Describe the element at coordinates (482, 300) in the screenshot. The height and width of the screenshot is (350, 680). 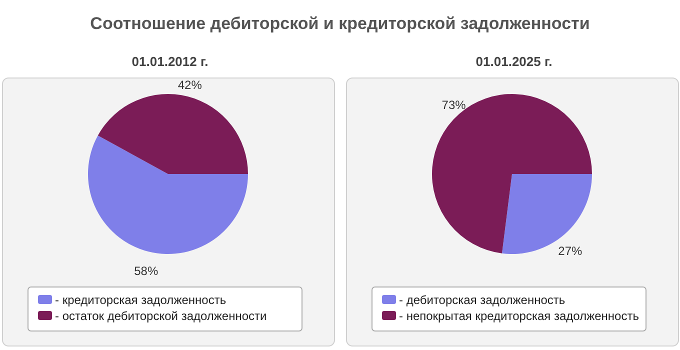
I see `legend-label: - дебиторская задолженность` at that location.